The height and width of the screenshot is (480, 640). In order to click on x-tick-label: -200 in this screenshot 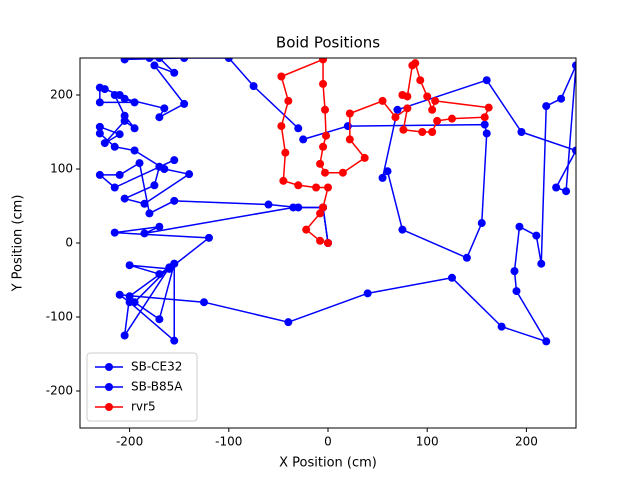, I will do `click(129, 442)`.